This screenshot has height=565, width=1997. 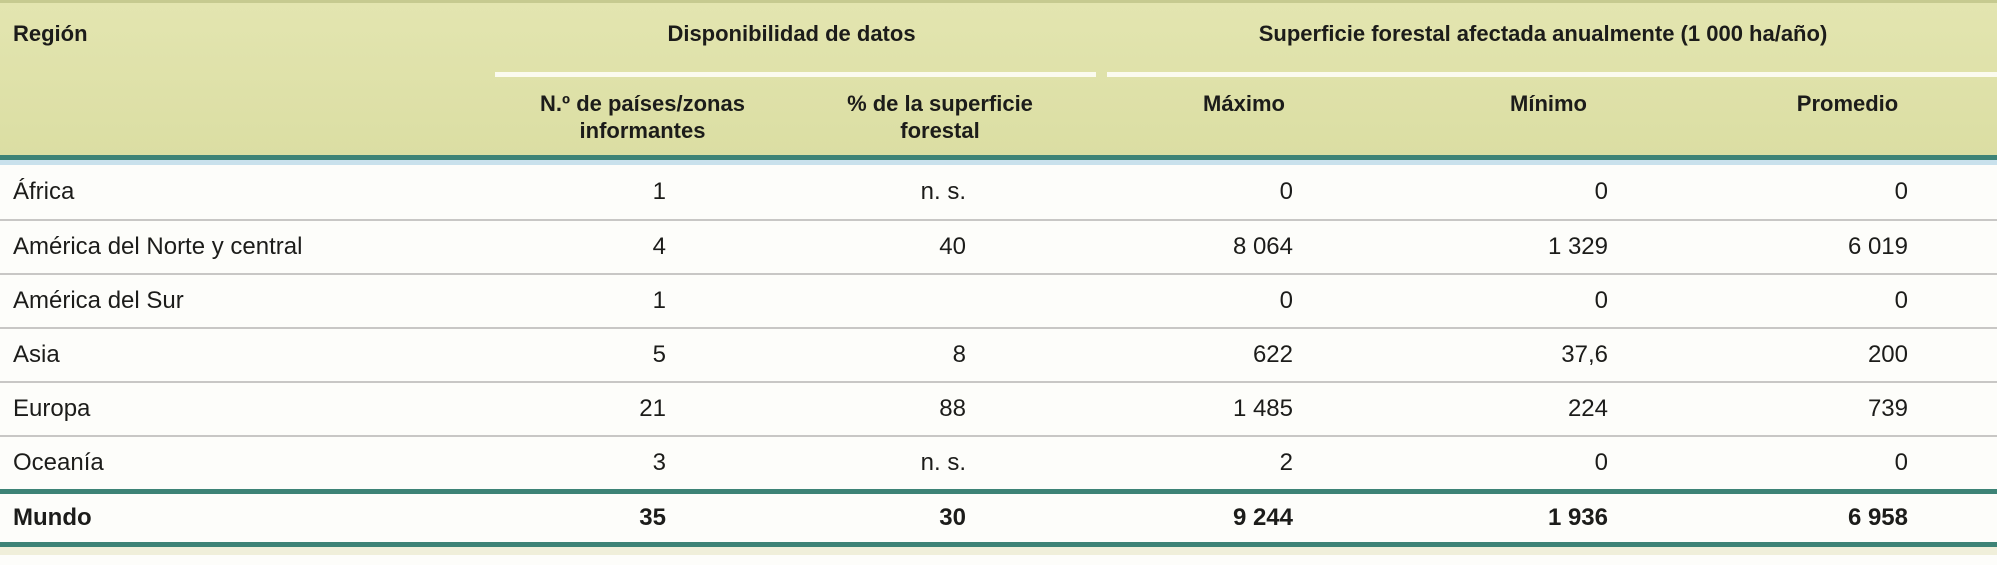 What do you see at coordinates (952, 408) in the screenshot?
I see `forest-percent-cell: 88` at bounding box center [952, 408].